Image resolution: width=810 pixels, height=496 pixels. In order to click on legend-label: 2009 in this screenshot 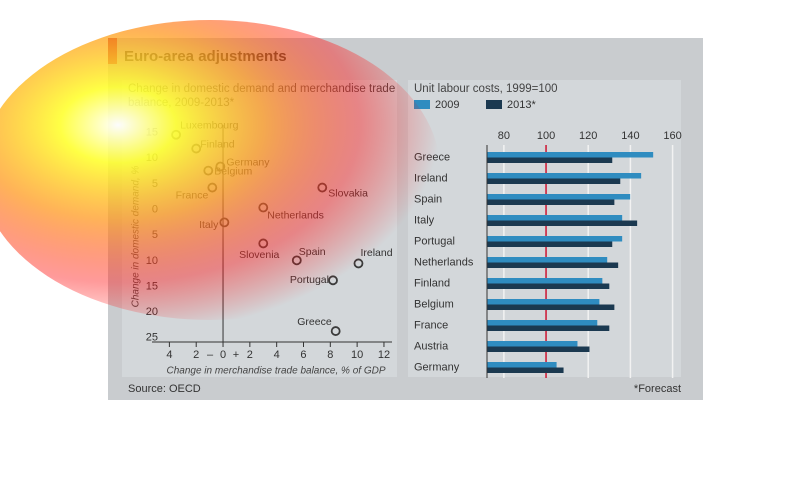, I will do `click(447, 105)`.